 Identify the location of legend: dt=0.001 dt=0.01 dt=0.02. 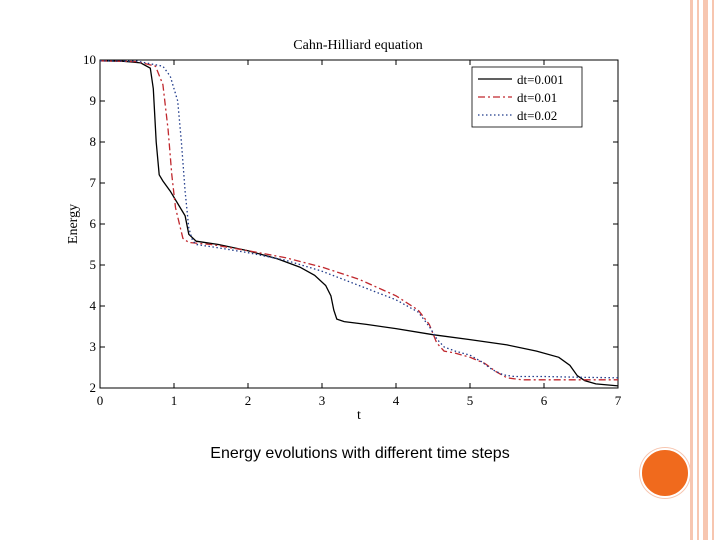
(527, 97).